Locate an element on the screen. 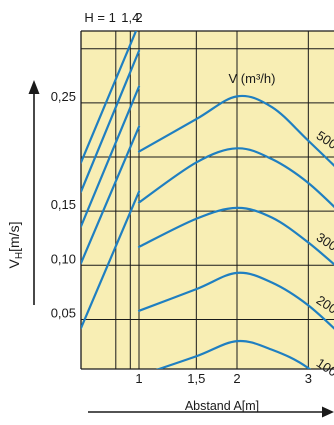 The height and width of the screenshot is (425, 334). y-axis-label-unit: [m/s] is located at coordinates (14, 237).